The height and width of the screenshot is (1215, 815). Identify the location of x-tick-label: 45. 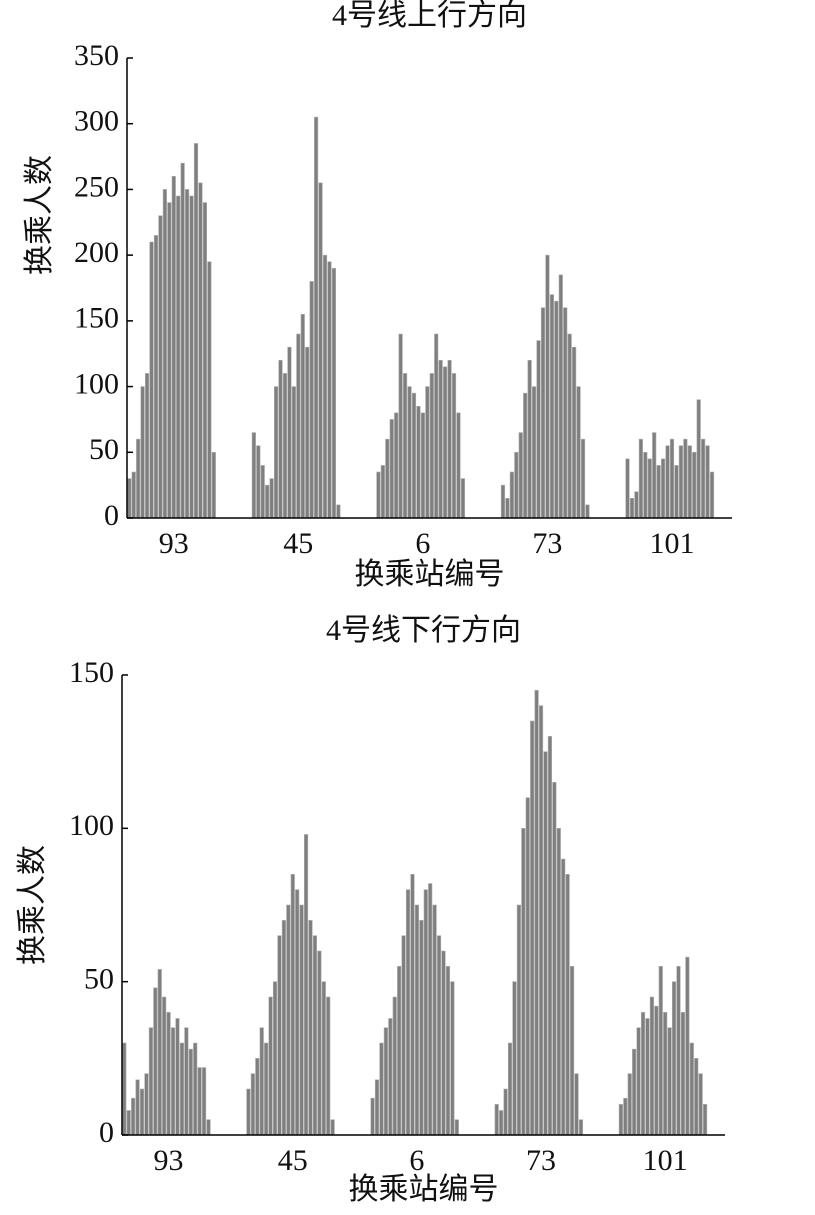
(293, 1160).